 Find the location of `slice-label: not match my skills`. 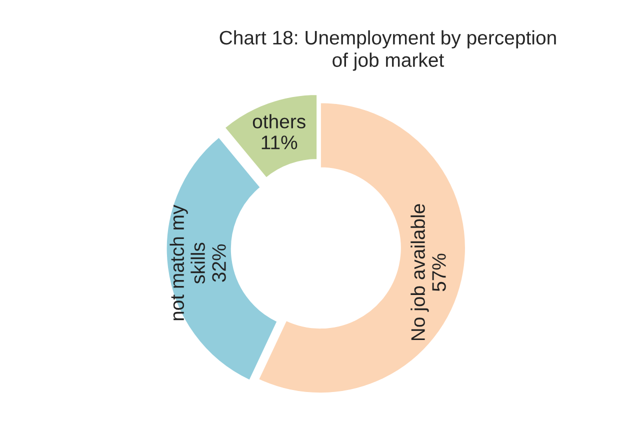

slice-label: not match my skills is located at coordinates (187, 262).